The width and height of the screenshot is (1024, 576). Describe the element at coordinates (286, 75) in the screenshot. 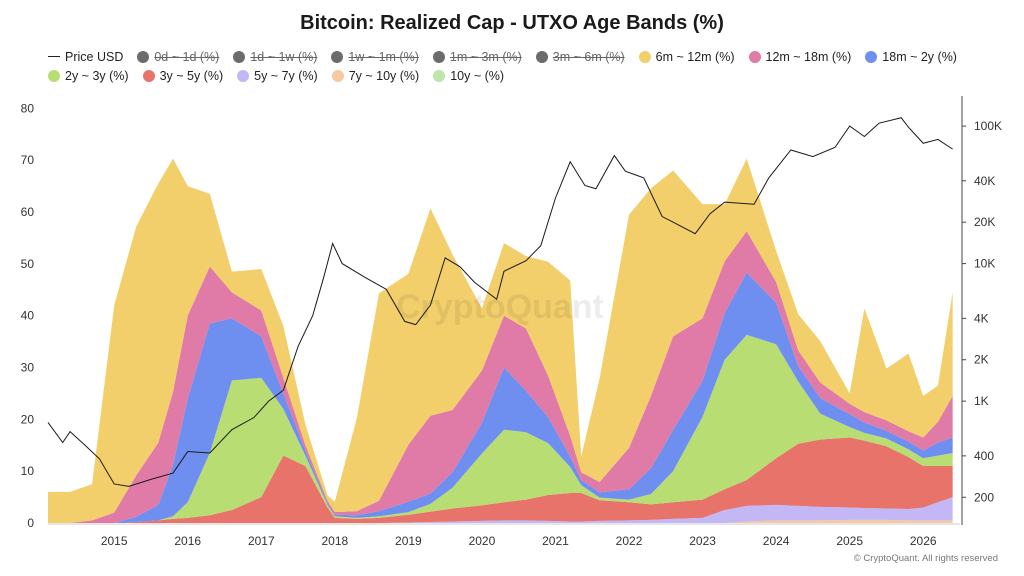

I see `legend-label: 5y ~ 7y (%)` at that location.